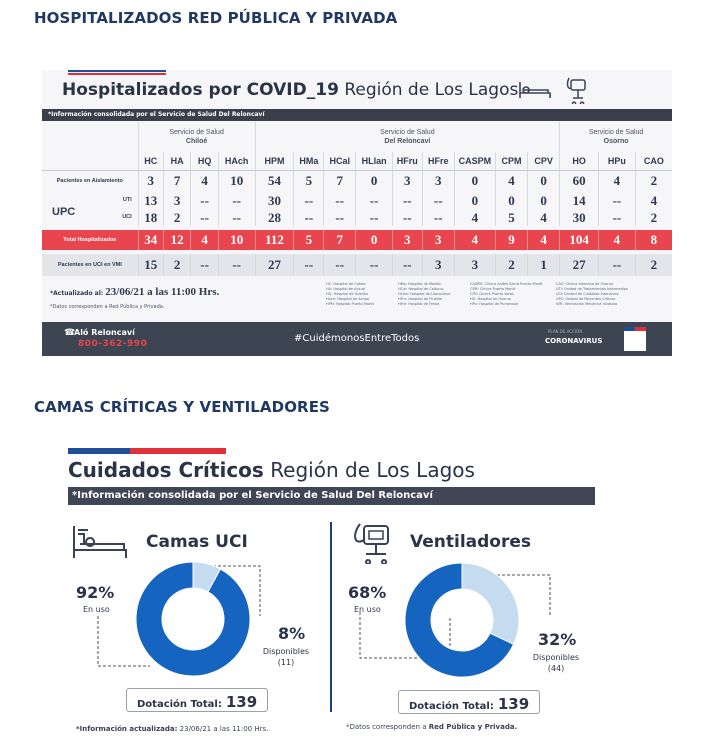  Describe the element at coordinates (113, 344) in the screenshot. I see `hotline-number: 800-362-990` at that location.